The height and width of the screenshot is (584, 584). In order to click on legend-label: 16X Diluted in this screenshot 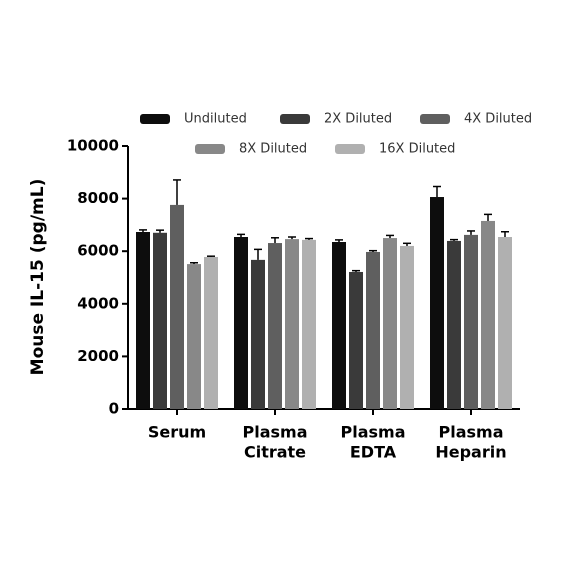, I will do `click(417, 149)`.